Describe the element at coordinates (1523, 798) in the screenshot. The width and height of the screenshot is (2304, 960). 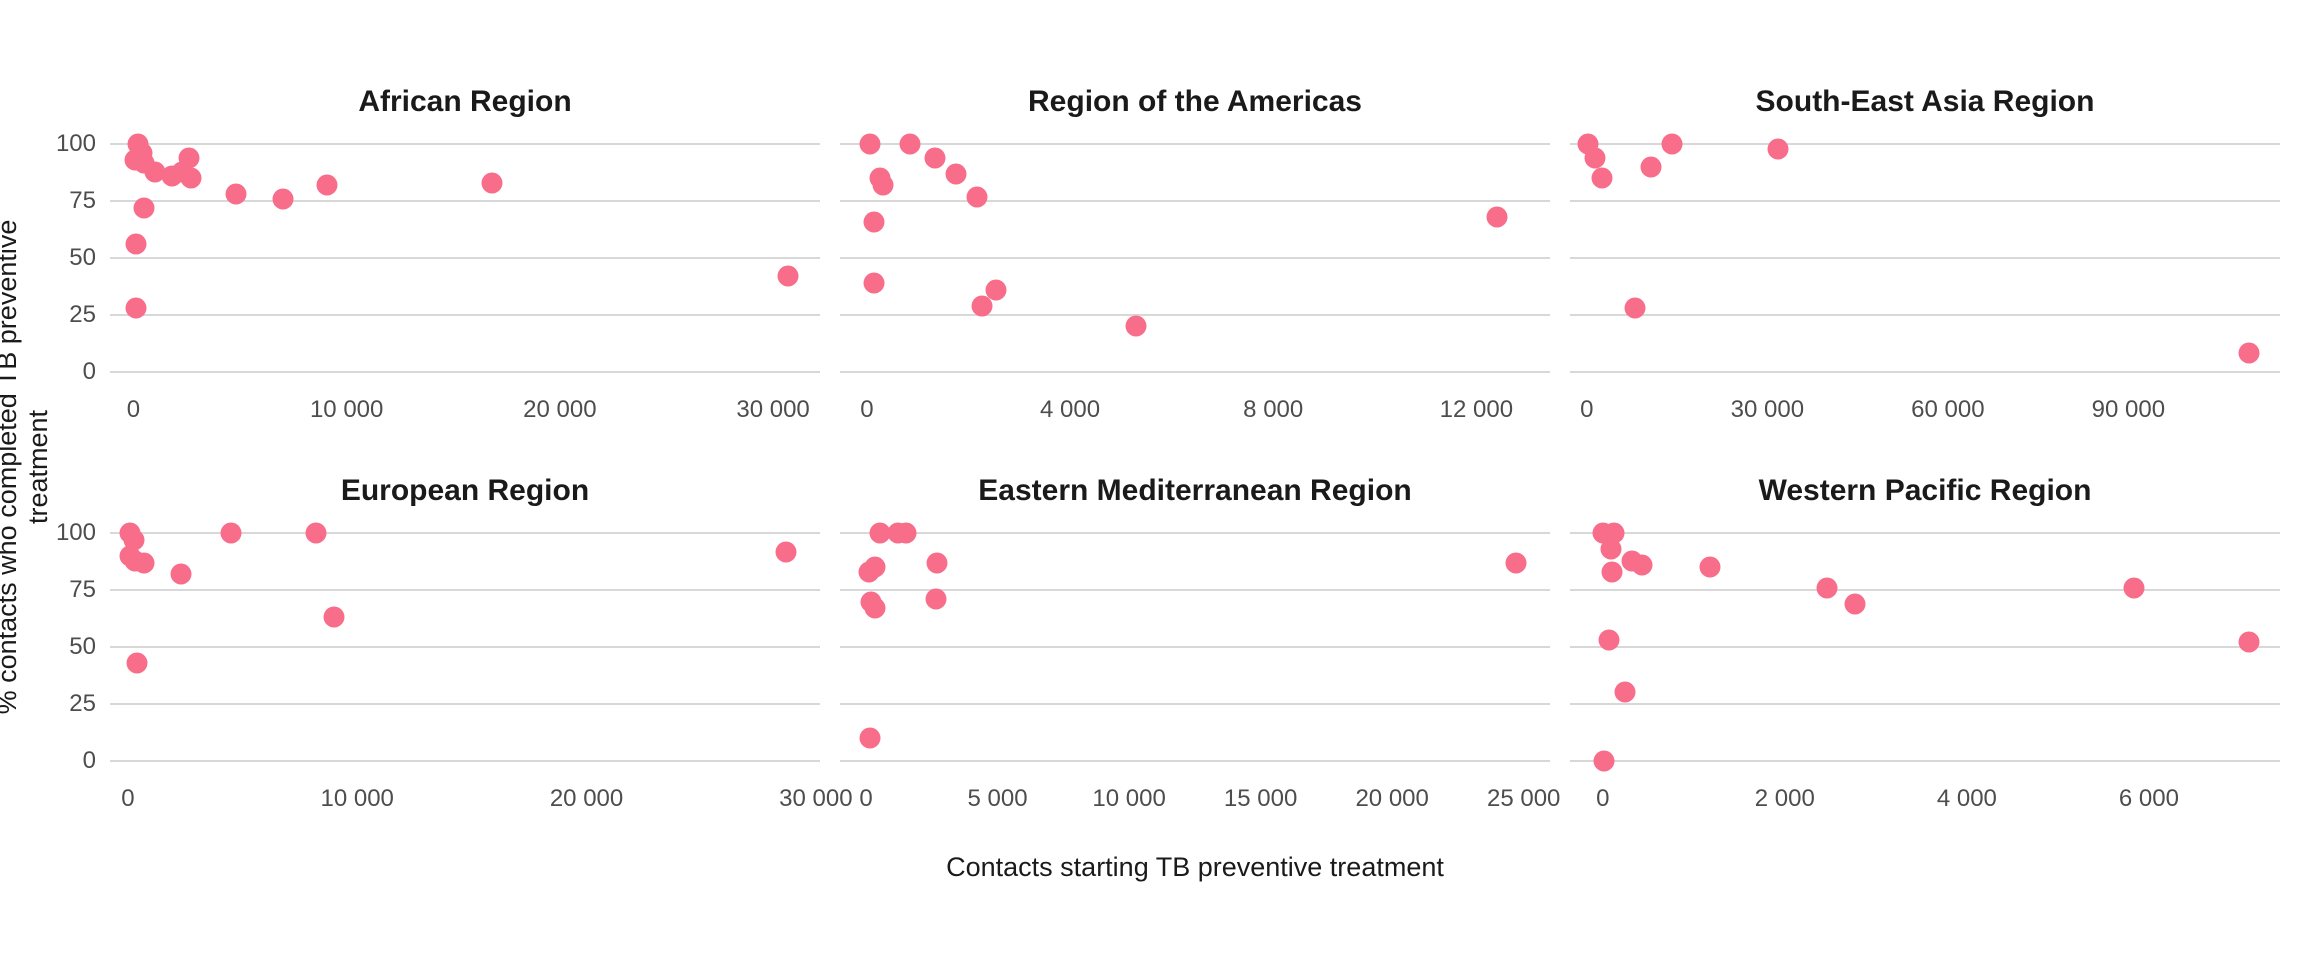
I see `x-tick-label: 25 000` at that location.